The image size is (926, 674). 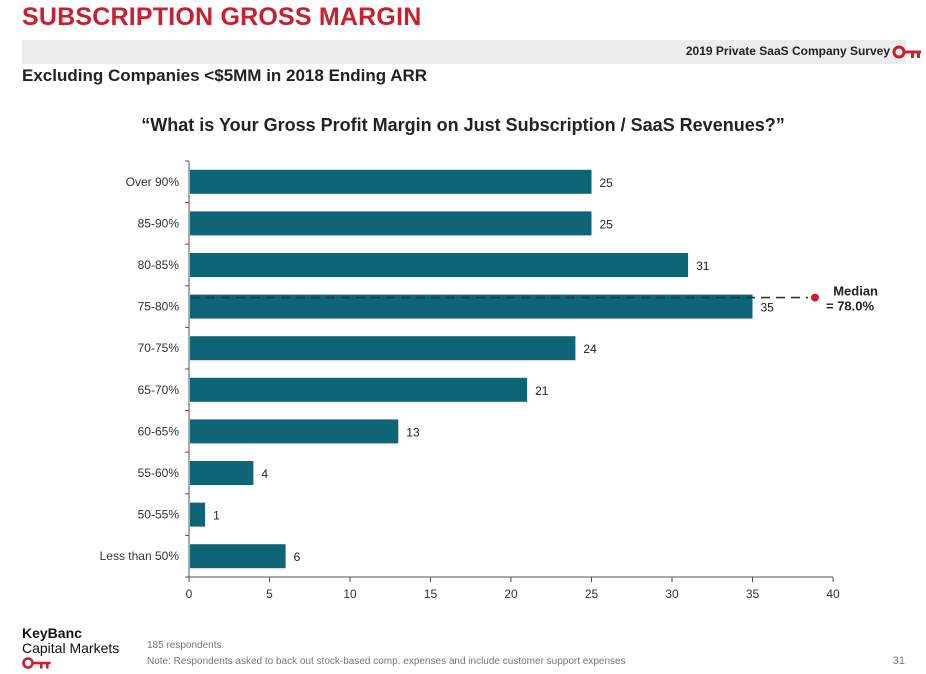 What do you see at coordinates (159, 390) in the screenshot?
I see `category-label: 65-70%` at bounding box center [159, 390].